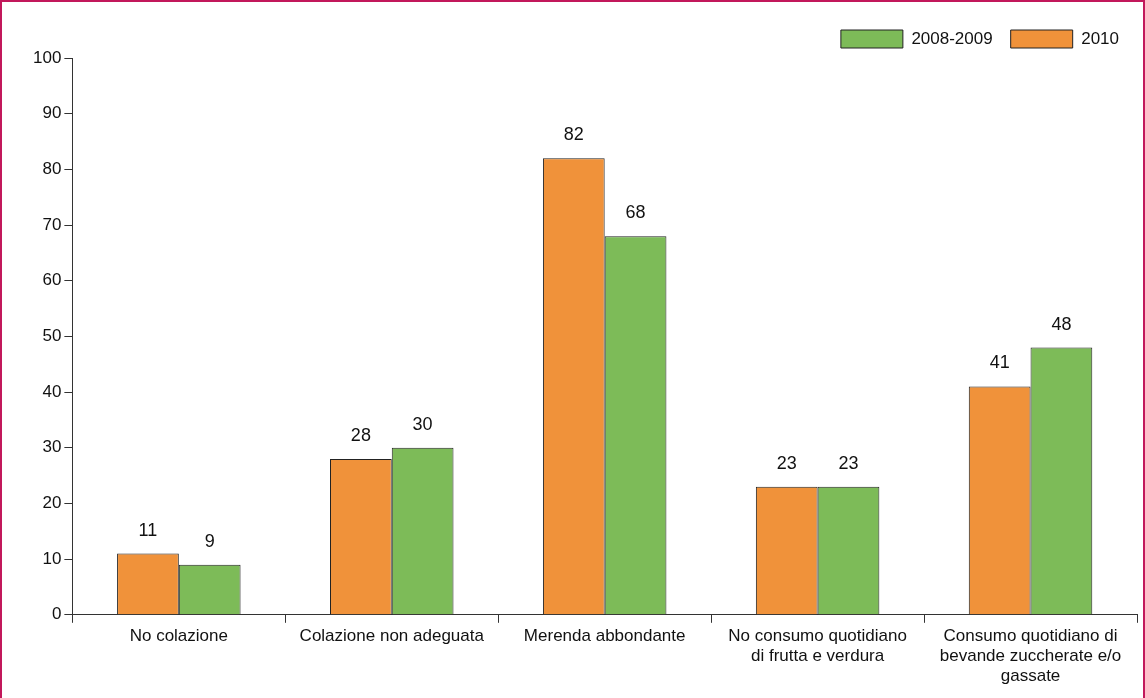 The width and height of the screenshot is (1145, 698). What do you see at coordinates (52, 169) in the screenshot?
I see `y-tick-label: 80` at bounding box center [52, 169].